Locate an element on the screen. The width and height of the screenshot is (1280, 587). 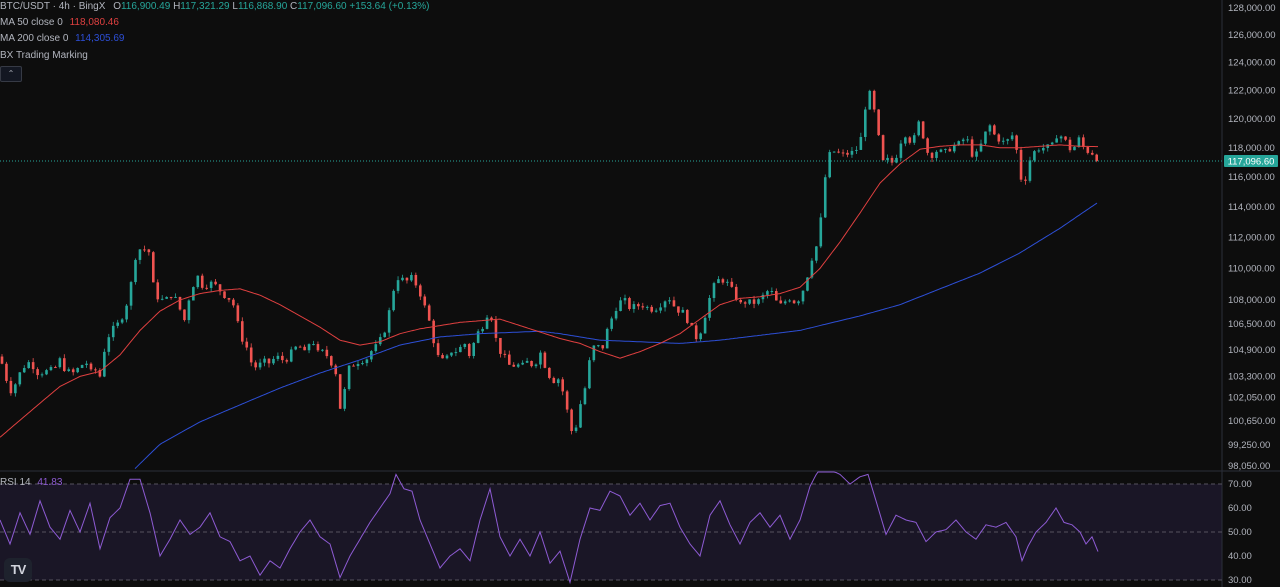
collapse-legend-button: ⌃ is located at coordinates (11, 74).